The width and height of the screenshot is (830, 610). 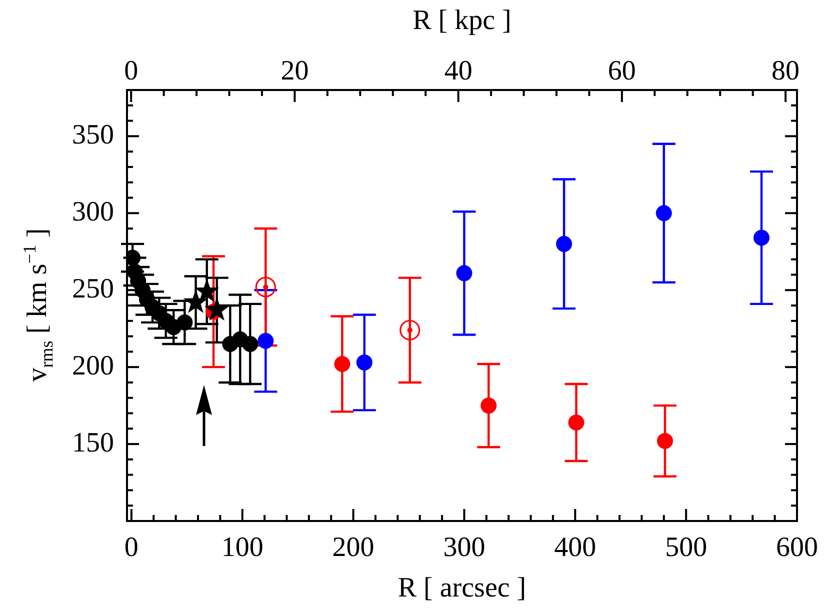 I want to click on y-tick-label: 200, so click(x=93, y=366).